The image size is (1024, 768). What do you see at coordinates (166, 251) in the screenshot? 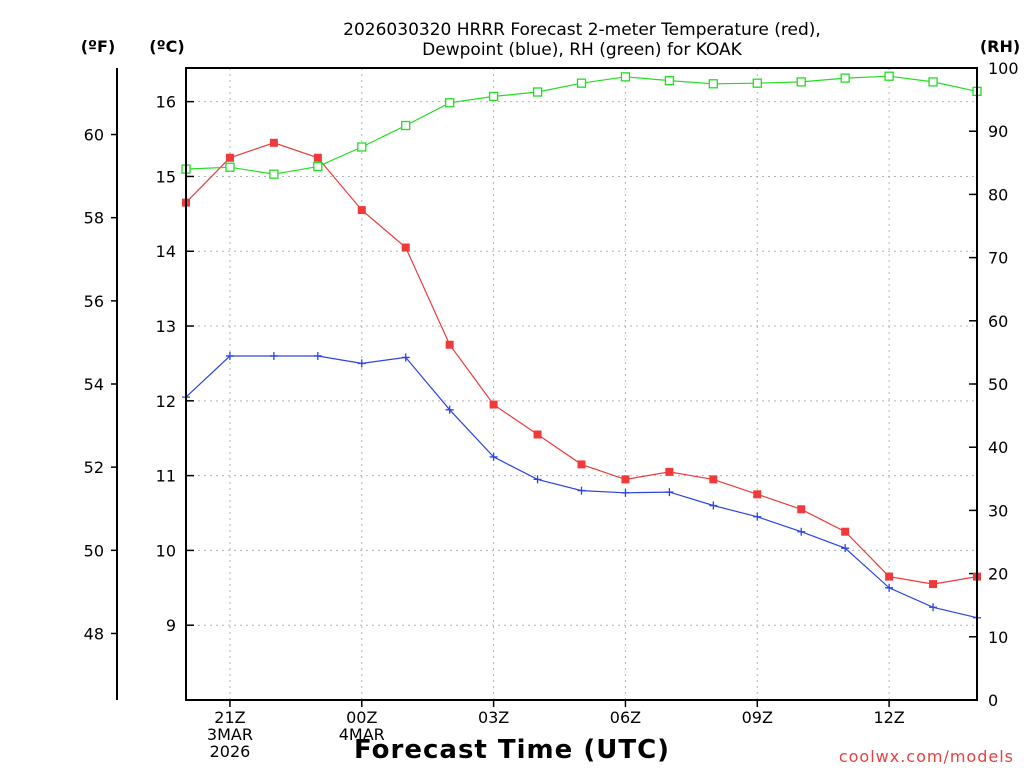
I see `celsius-tick-label: 14` at bounding box center [166, 251].